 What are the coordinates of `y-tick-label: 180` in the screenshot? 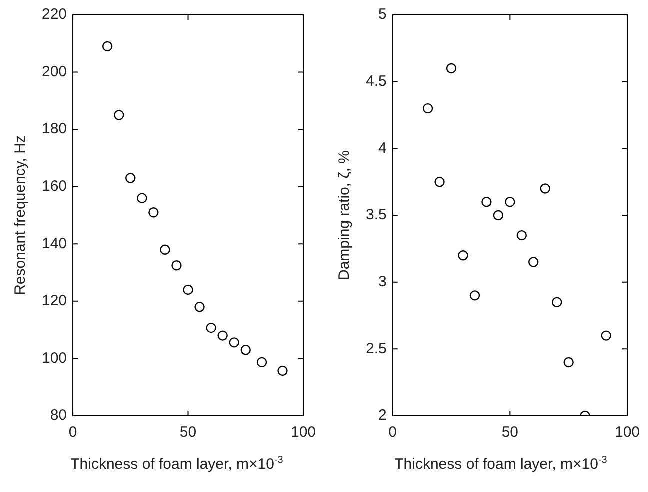 It's located at (55, 129).